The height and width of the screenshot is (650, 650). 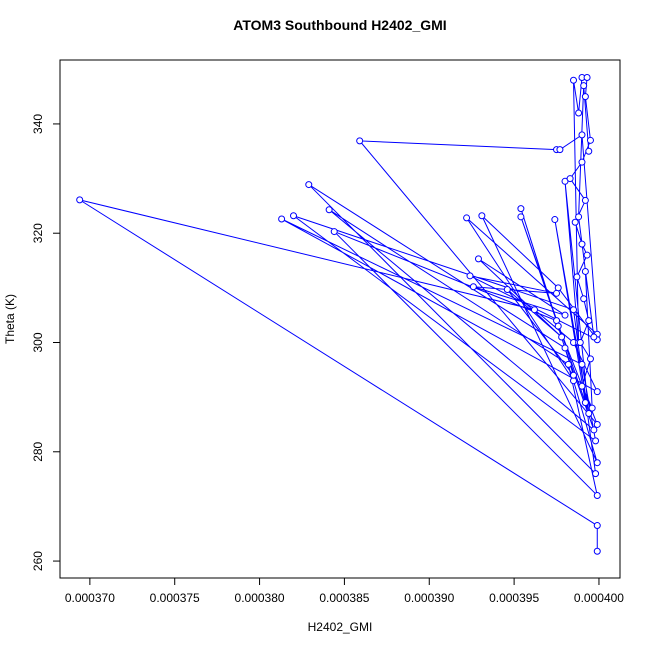 What do you see at coordinates (339, 25) in the screenshot?
I see `chart-title: ATOM3 Southbound H2402_GMI` at bounding box center [339, 25].